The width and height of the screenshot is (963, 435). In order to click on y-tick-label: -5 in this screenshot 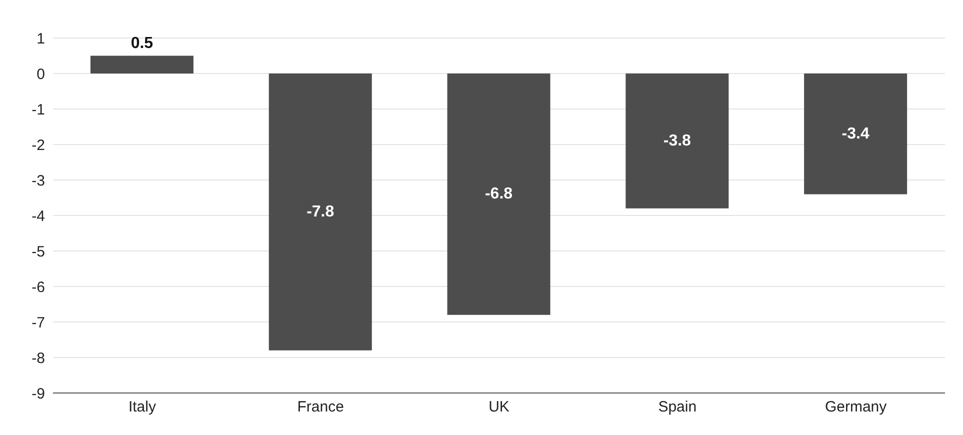, I will do `click(38, 251)`.